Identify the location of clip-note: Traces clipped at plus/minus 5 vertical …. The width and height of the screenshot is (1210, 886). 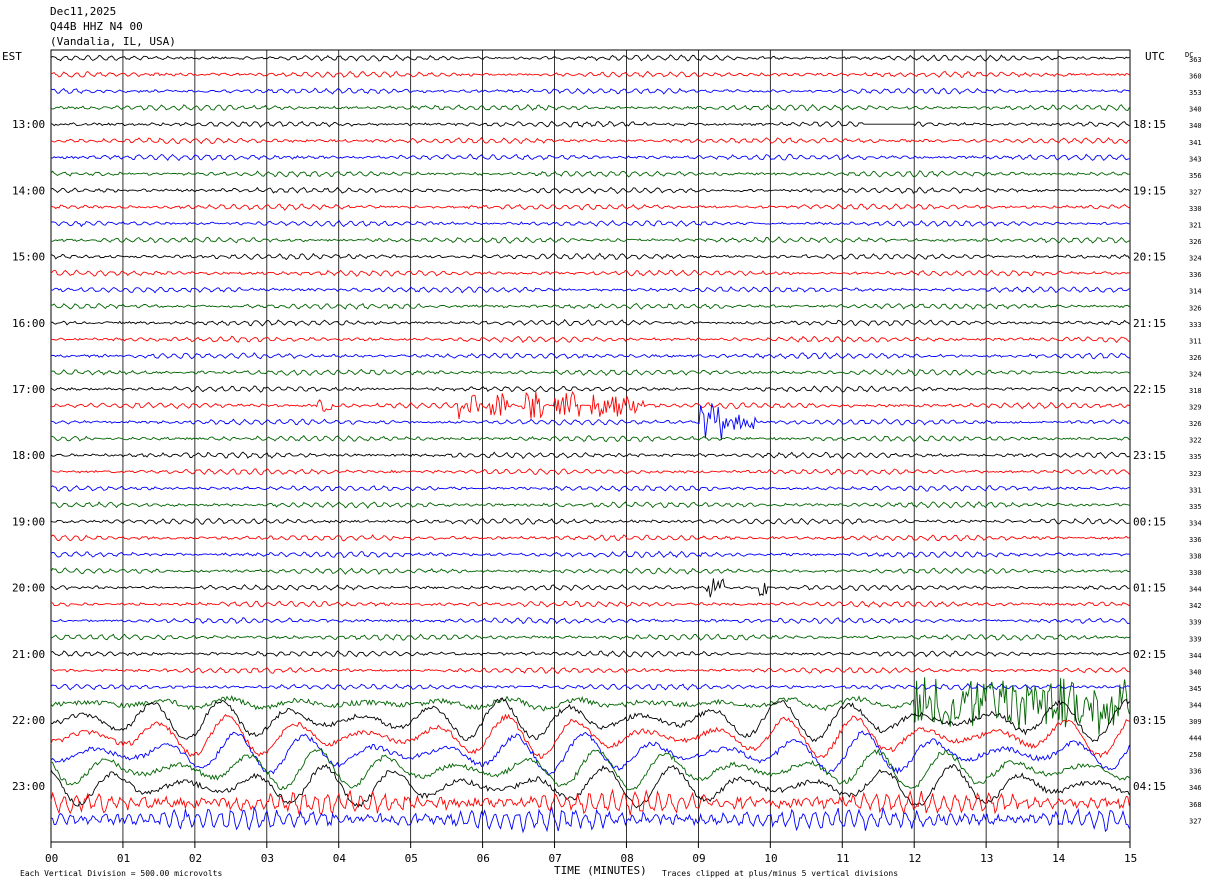
(780, 873).